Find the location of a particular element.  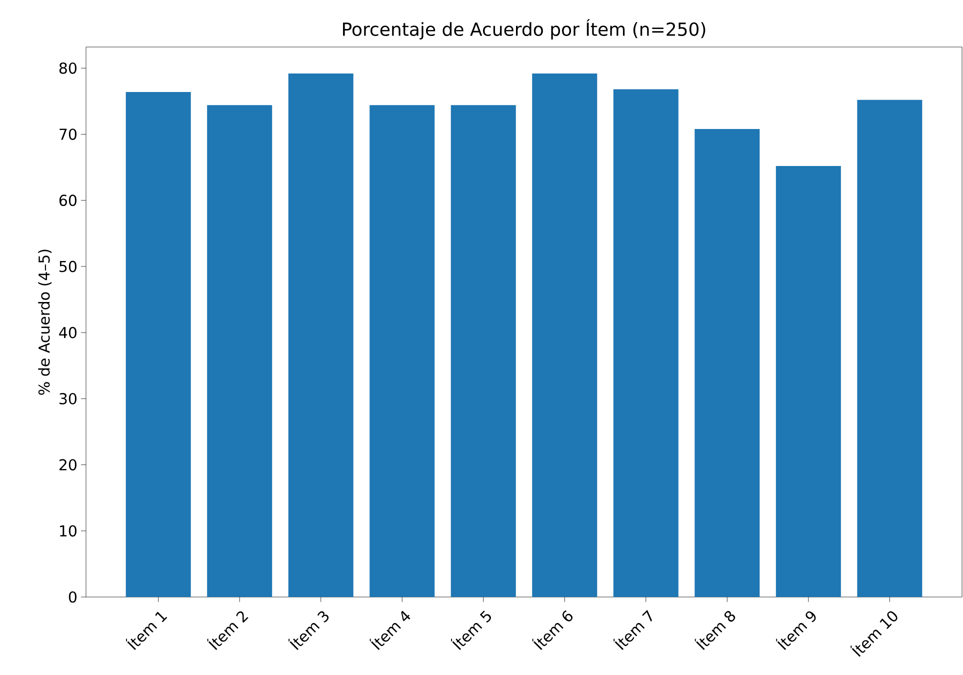

y-tick-label: 60 is located at coordinates (67, 200).